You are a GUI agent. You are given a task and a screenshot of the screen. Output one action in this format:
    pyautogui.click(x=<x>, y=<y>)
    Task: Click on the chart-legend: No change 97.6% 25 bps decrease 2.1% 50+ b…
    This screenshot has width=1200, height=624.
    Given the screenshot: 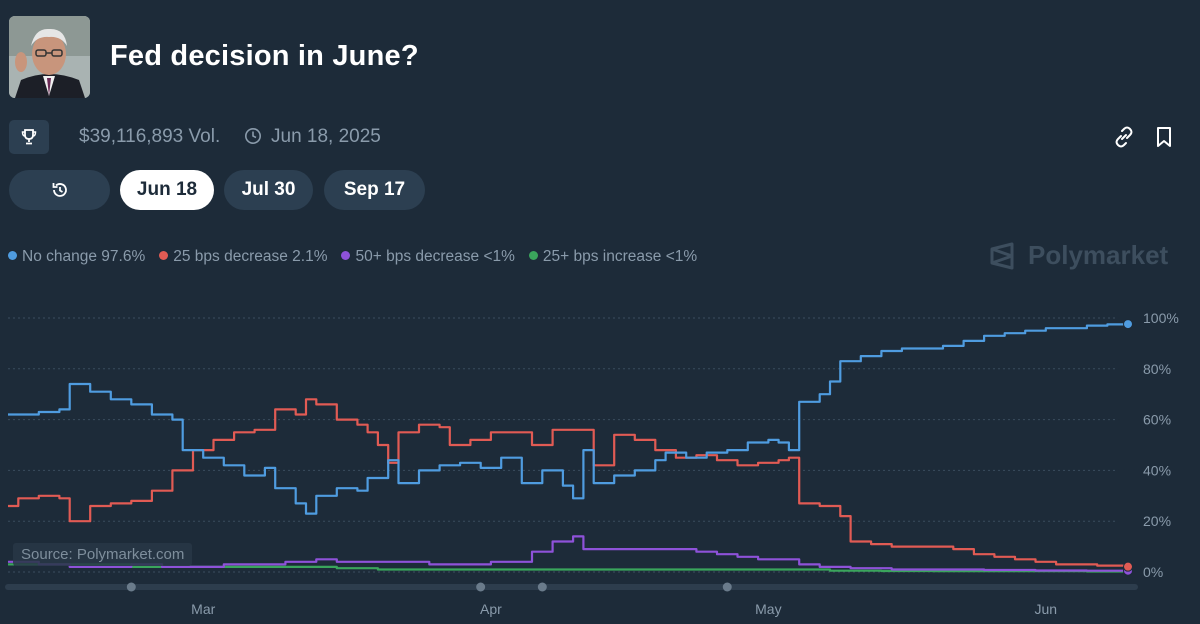 What is the action you would take?
    pyautogui.click(x=359, y=257)
    